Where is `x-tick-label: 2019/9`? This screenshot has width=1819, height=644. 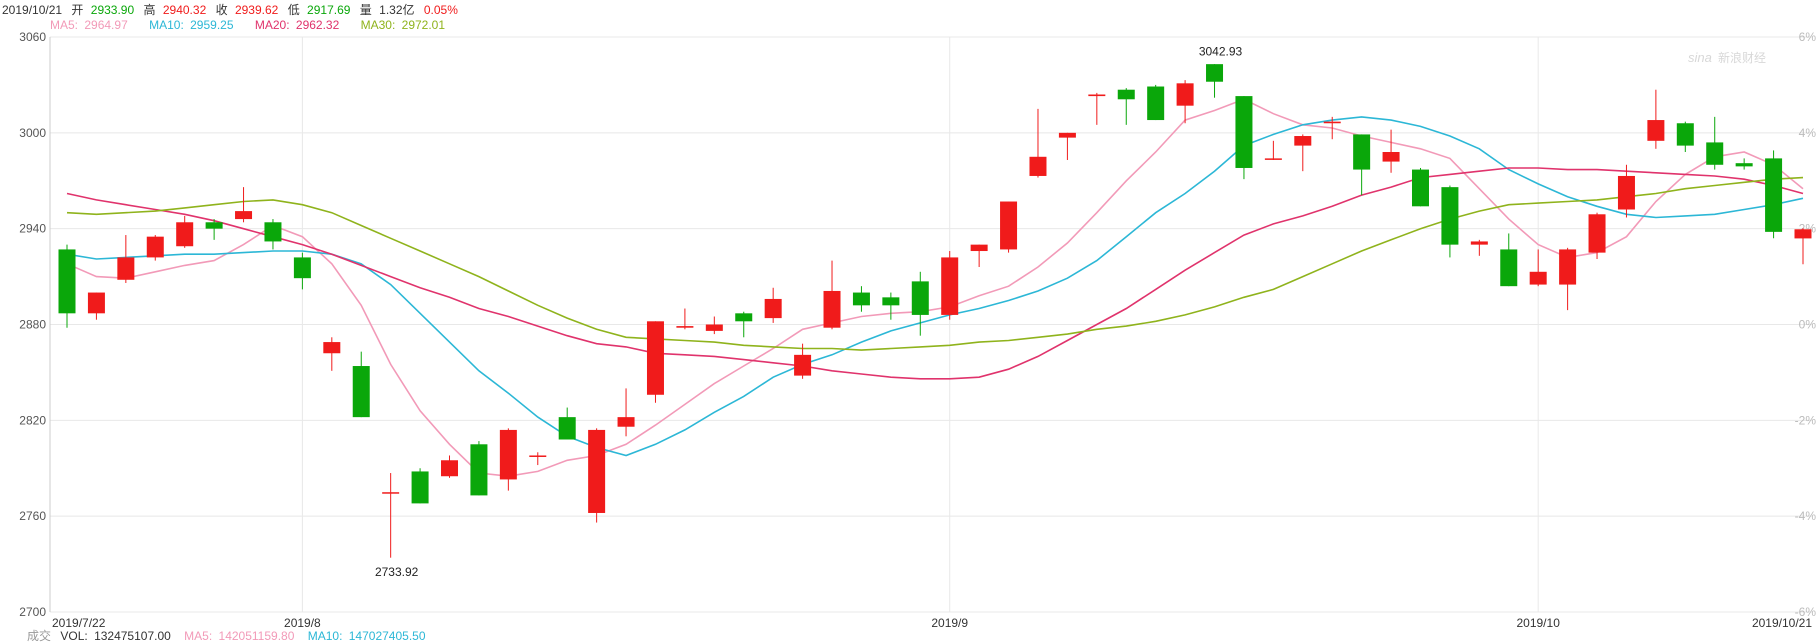 x-tick-label: 2019/9 is located at coordinates (949, 623).